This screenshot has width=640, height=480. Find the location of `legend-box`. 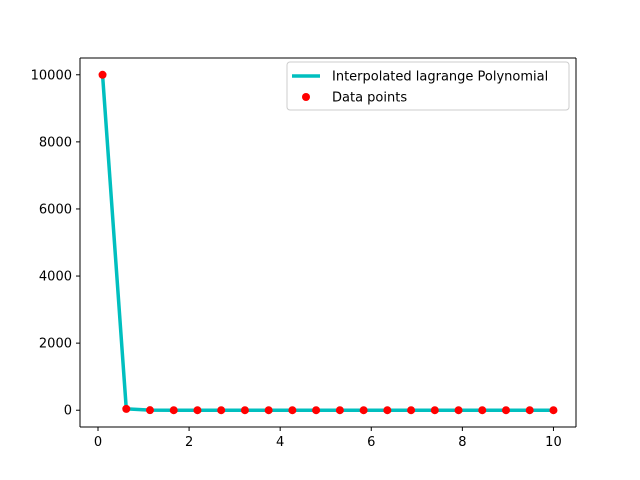

legend-box is located at coordinates (428, 86).